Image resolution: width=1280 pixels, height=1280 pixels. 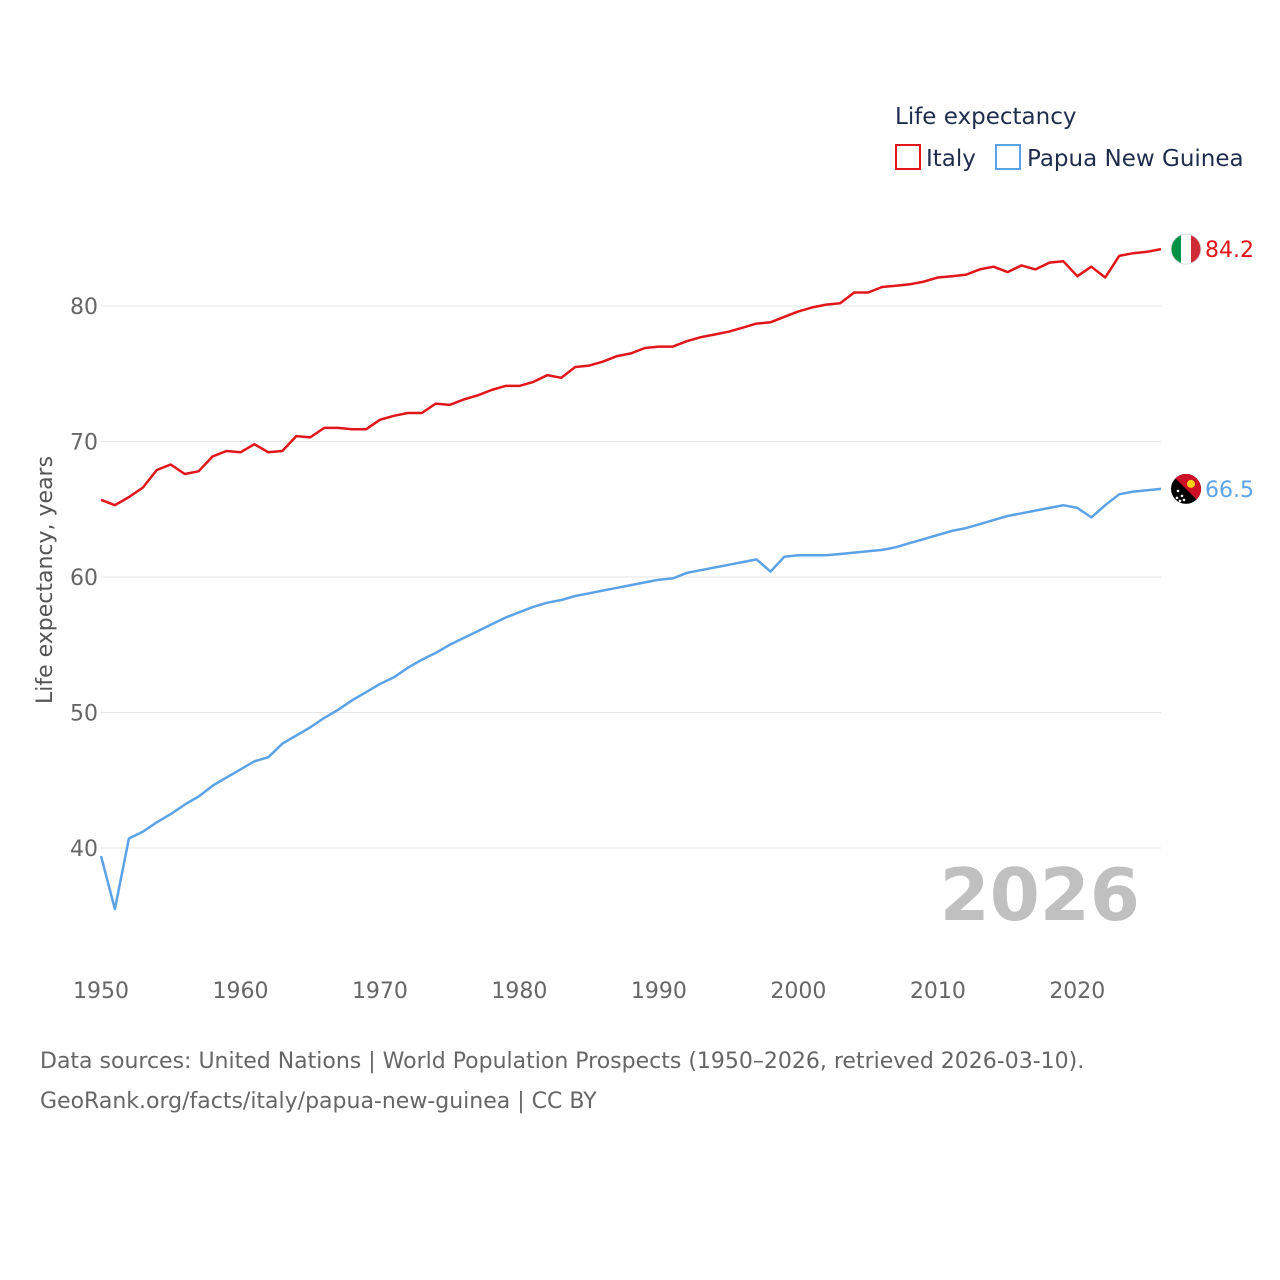 I want to click on legend-item-italy: Italy, so click(x=935, y=158).